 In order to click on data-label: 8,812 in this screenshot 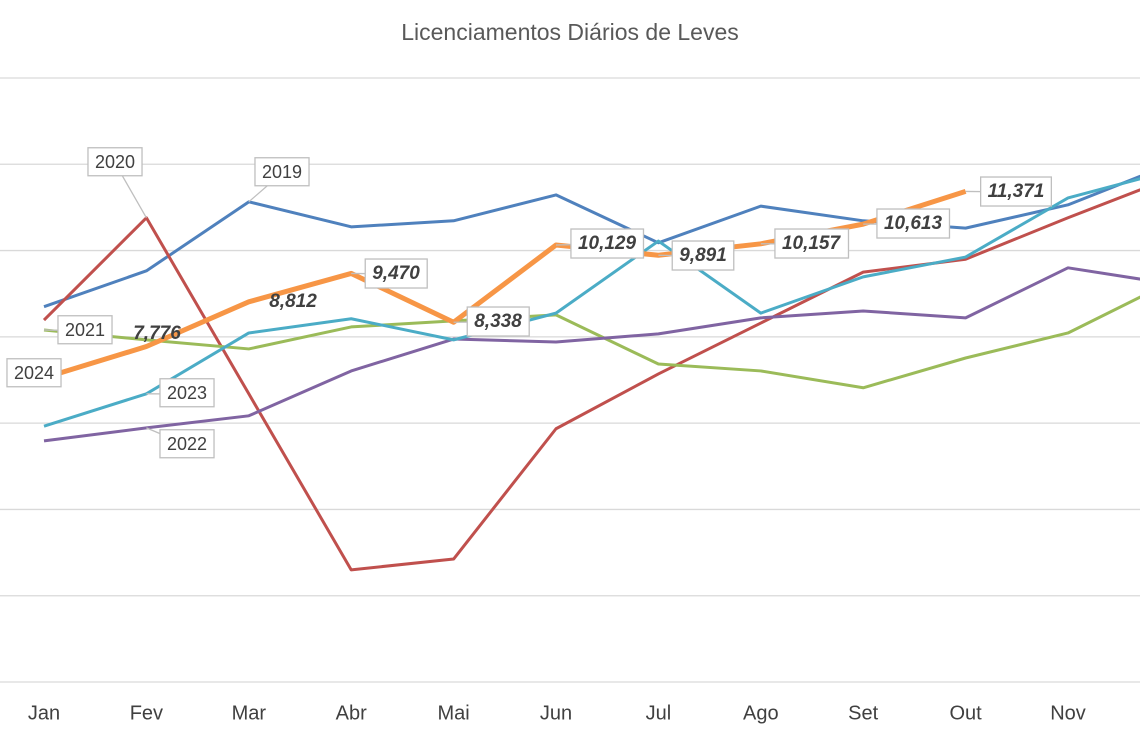, I will do `click(293, 301)`.